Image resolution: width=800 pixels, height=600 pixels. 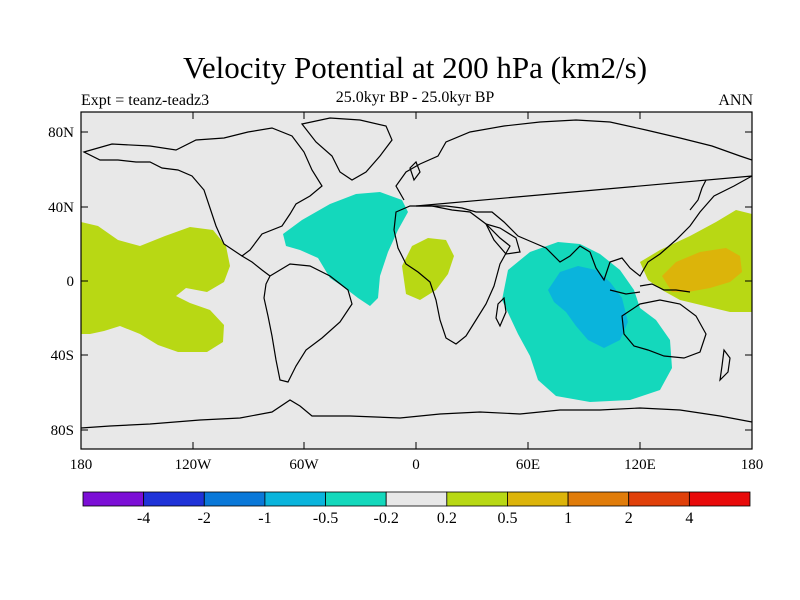 I want to click on colorbar-label-4: -0.2, so click(x=386, y=518).